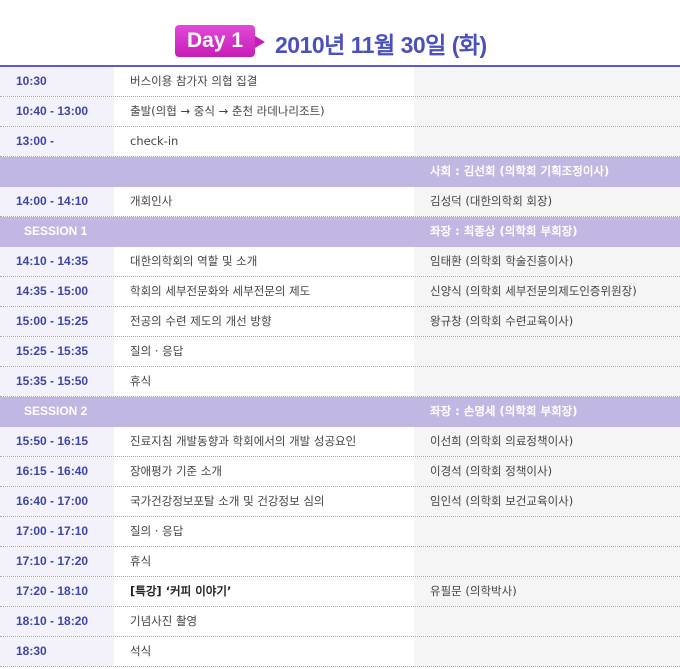  I want to click on time-cell: 17:00 - 17:10, so click(57, 531).